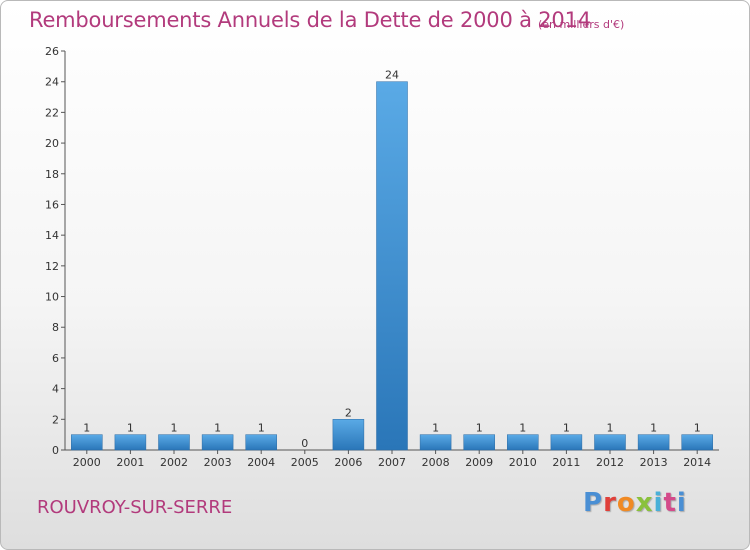 Image resolution: width=750 pixels, height=550 pixels. What do you see at coordinates (52, 297) in the screenshot?
I see `y-tick-label: 10` at bounding box center [52, 297].